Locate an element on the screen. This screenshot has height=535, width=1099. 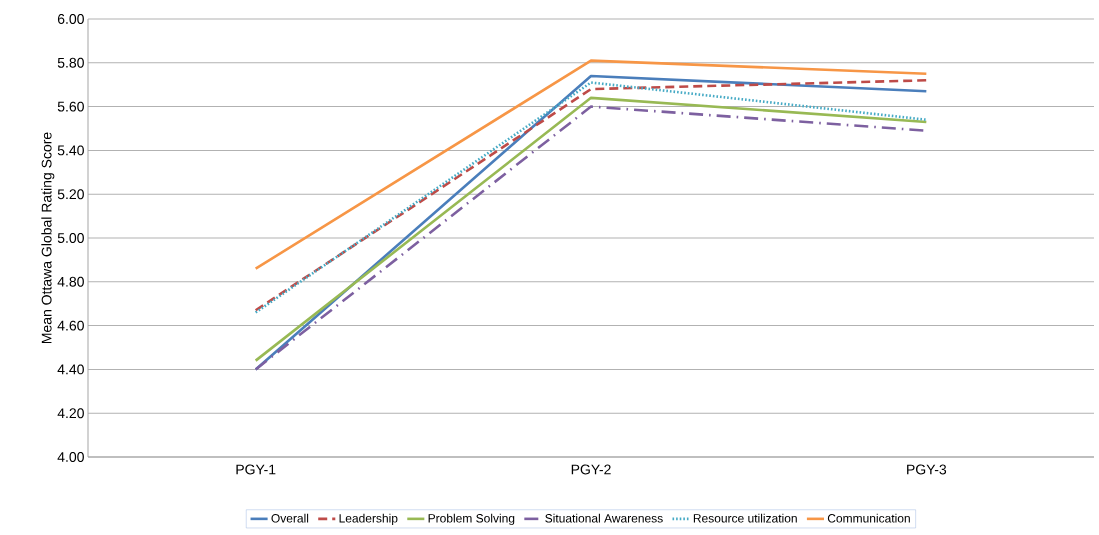
legend-label: Communication is located at coordinates (868, 518).